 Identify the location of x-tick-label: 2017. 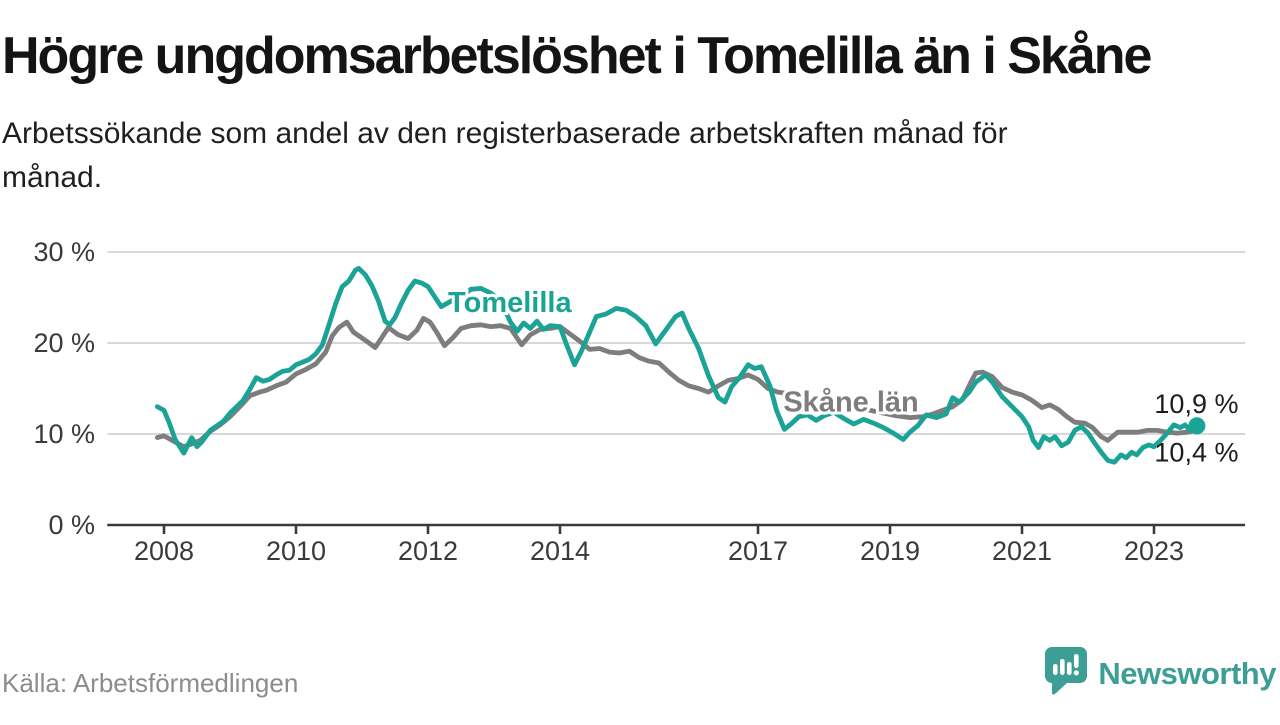
(758, 551).